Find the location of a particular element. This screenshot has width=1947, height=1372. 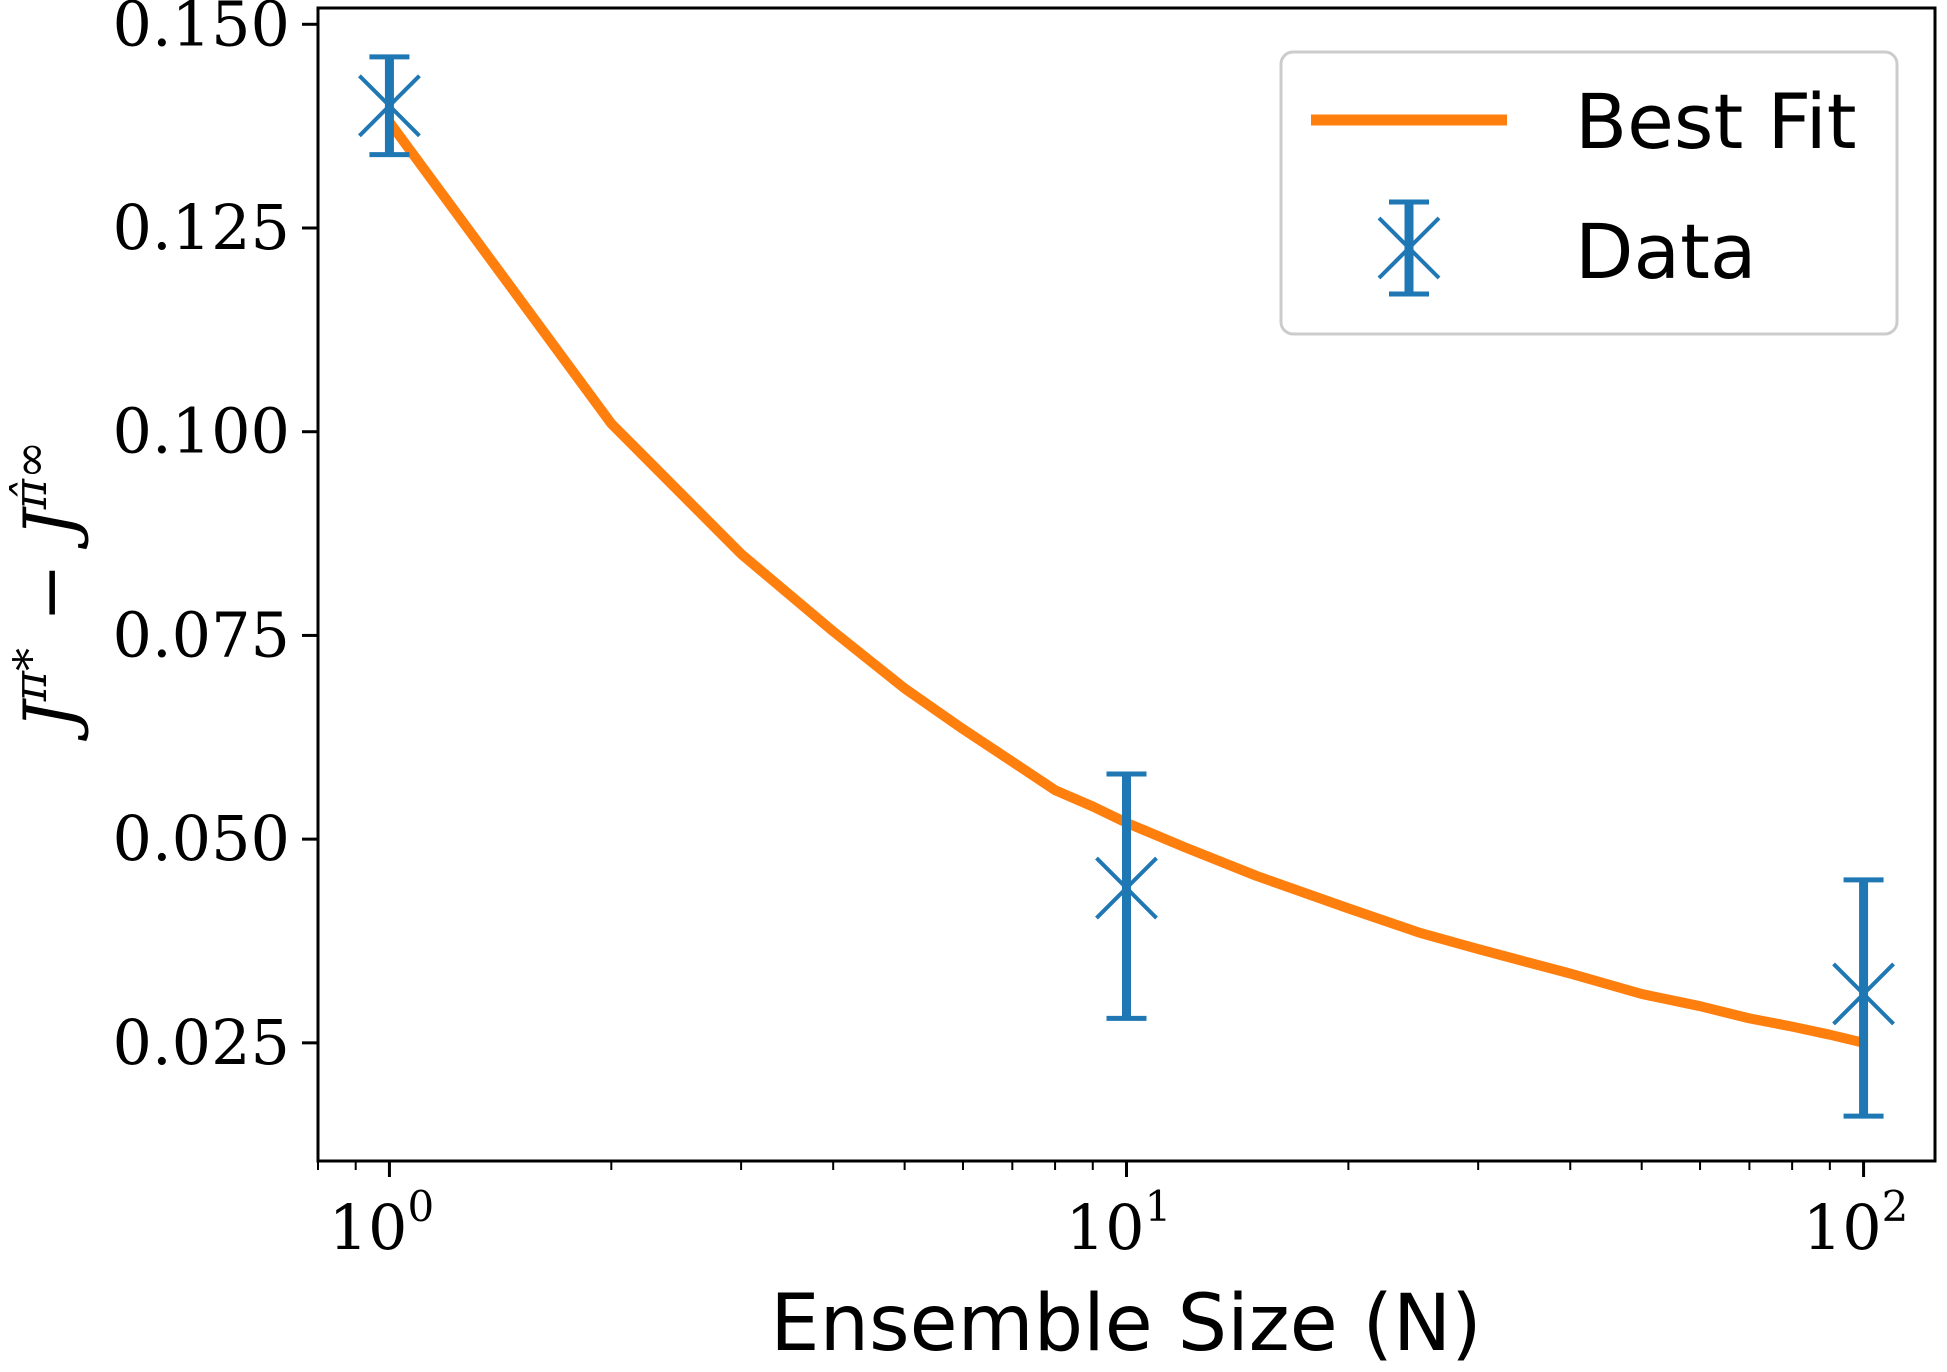

y-tick-label: 0.150 is located at coordinates (202, 30).